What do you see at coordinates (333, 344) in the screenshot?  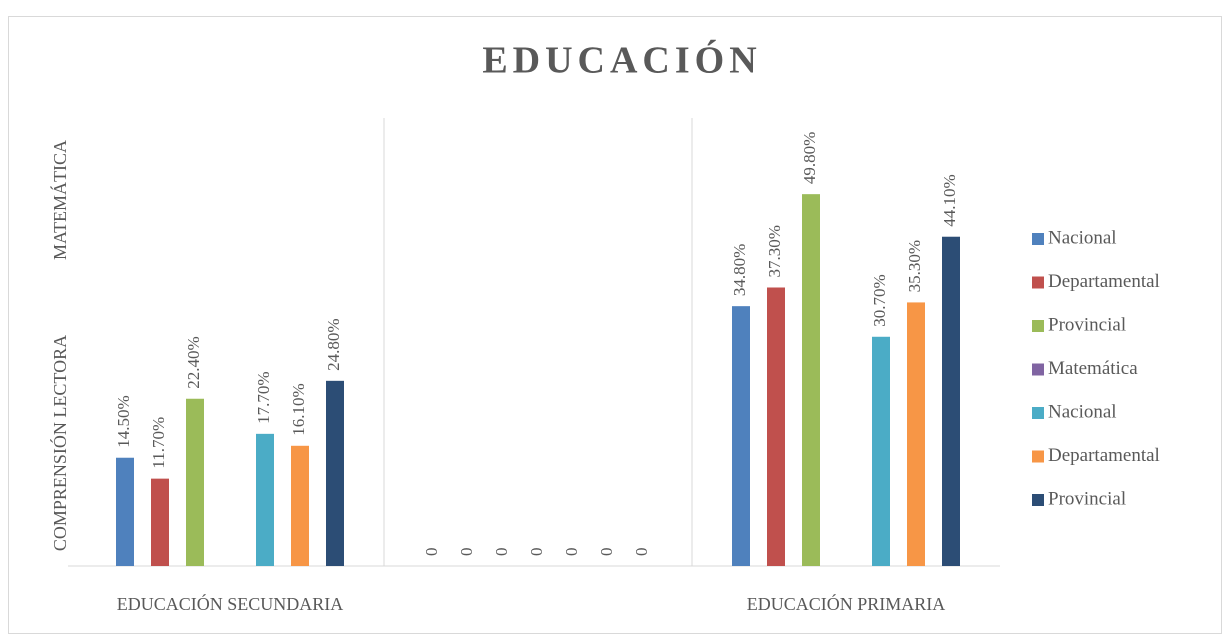 I see `data-label: 24.80%` at bounding box center [333, 344].